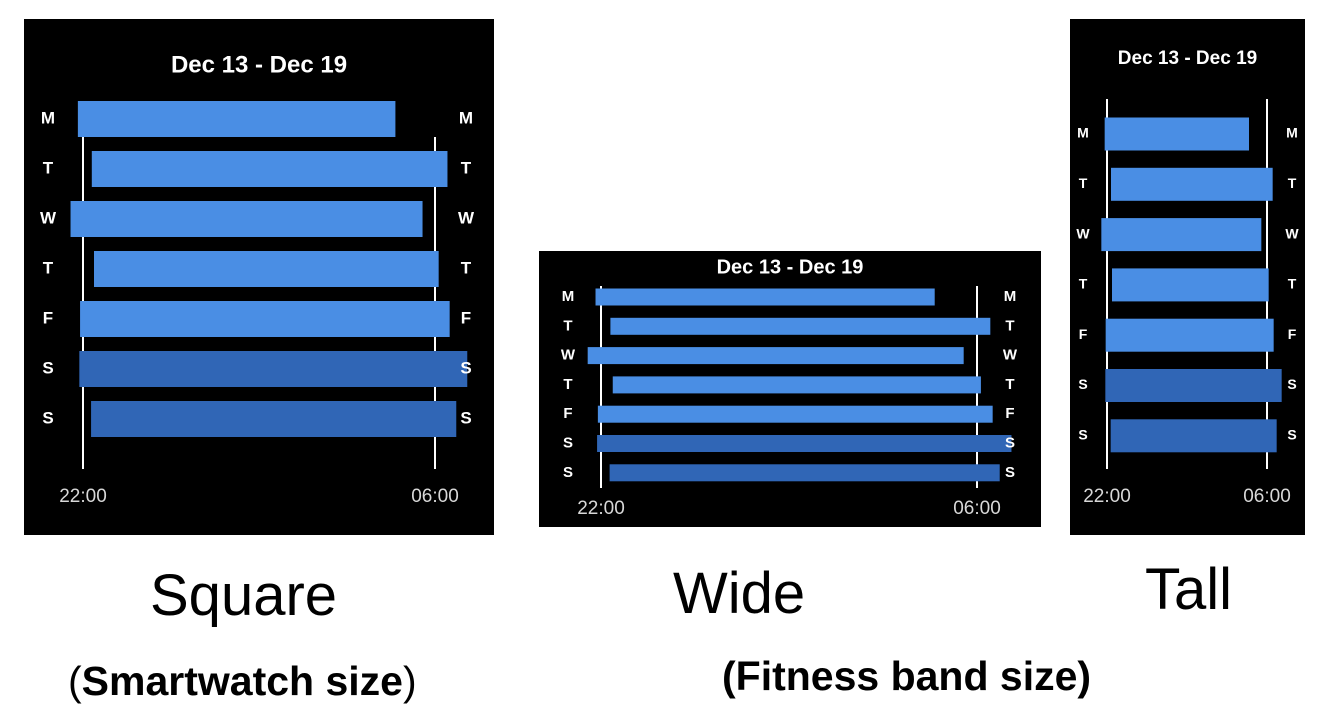  I want to click on smartwatch-size-label: Smartwatch size, so click(242, 681).